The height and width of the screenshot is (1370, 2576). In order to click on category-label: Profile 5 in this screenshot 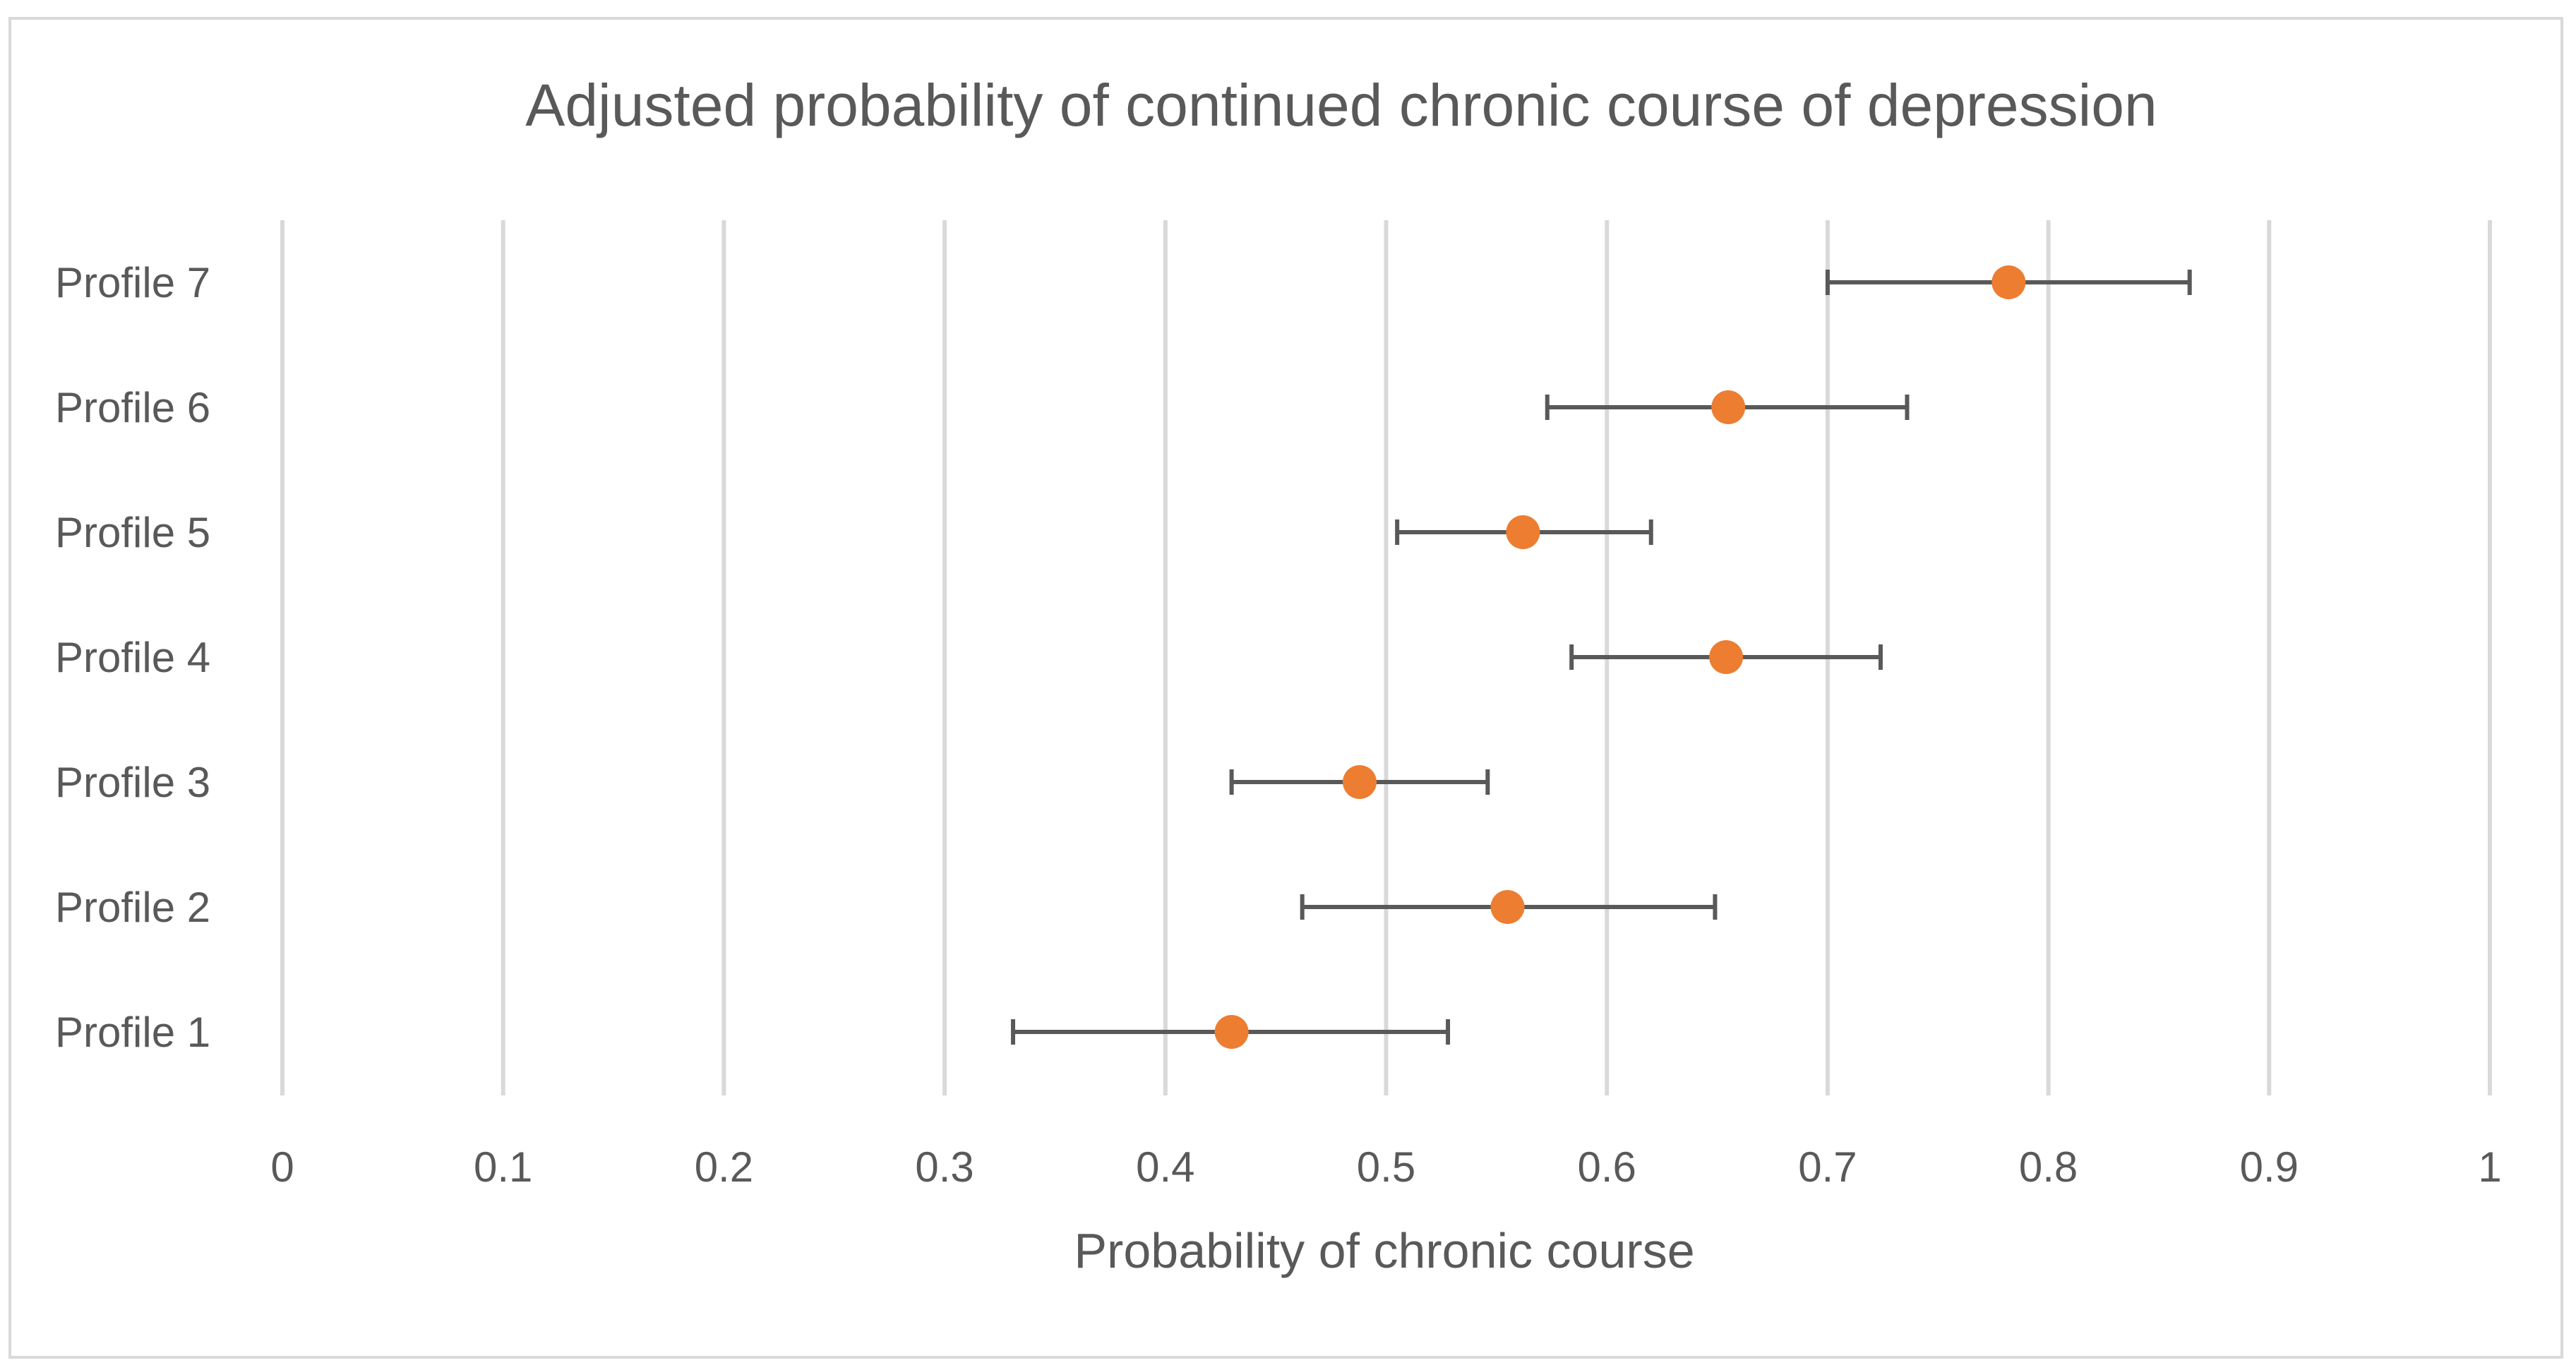, I will do `click(132, 532)`.